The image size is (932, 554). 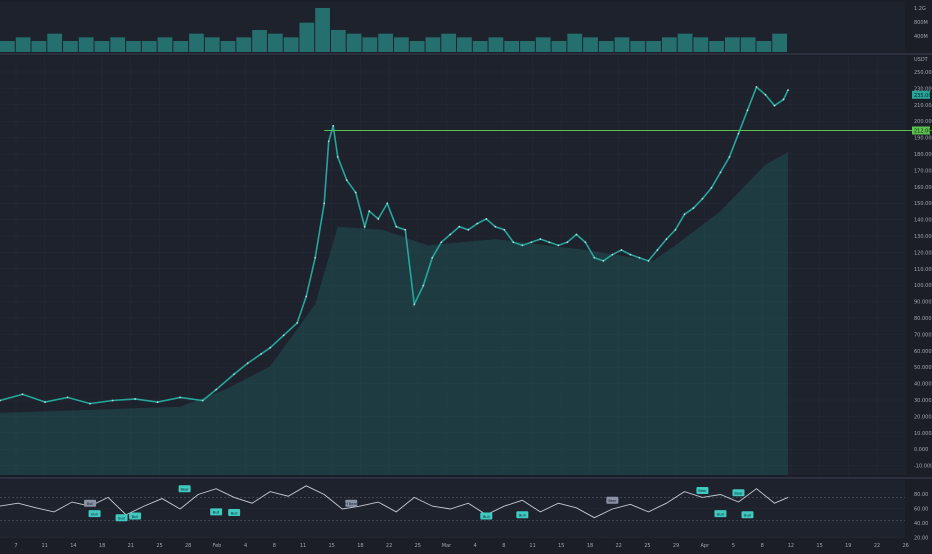 What do you see at coordinates (73, 546) in the screenshot?
I see `time-axis-label: 14` at bounding box center [73, 546].